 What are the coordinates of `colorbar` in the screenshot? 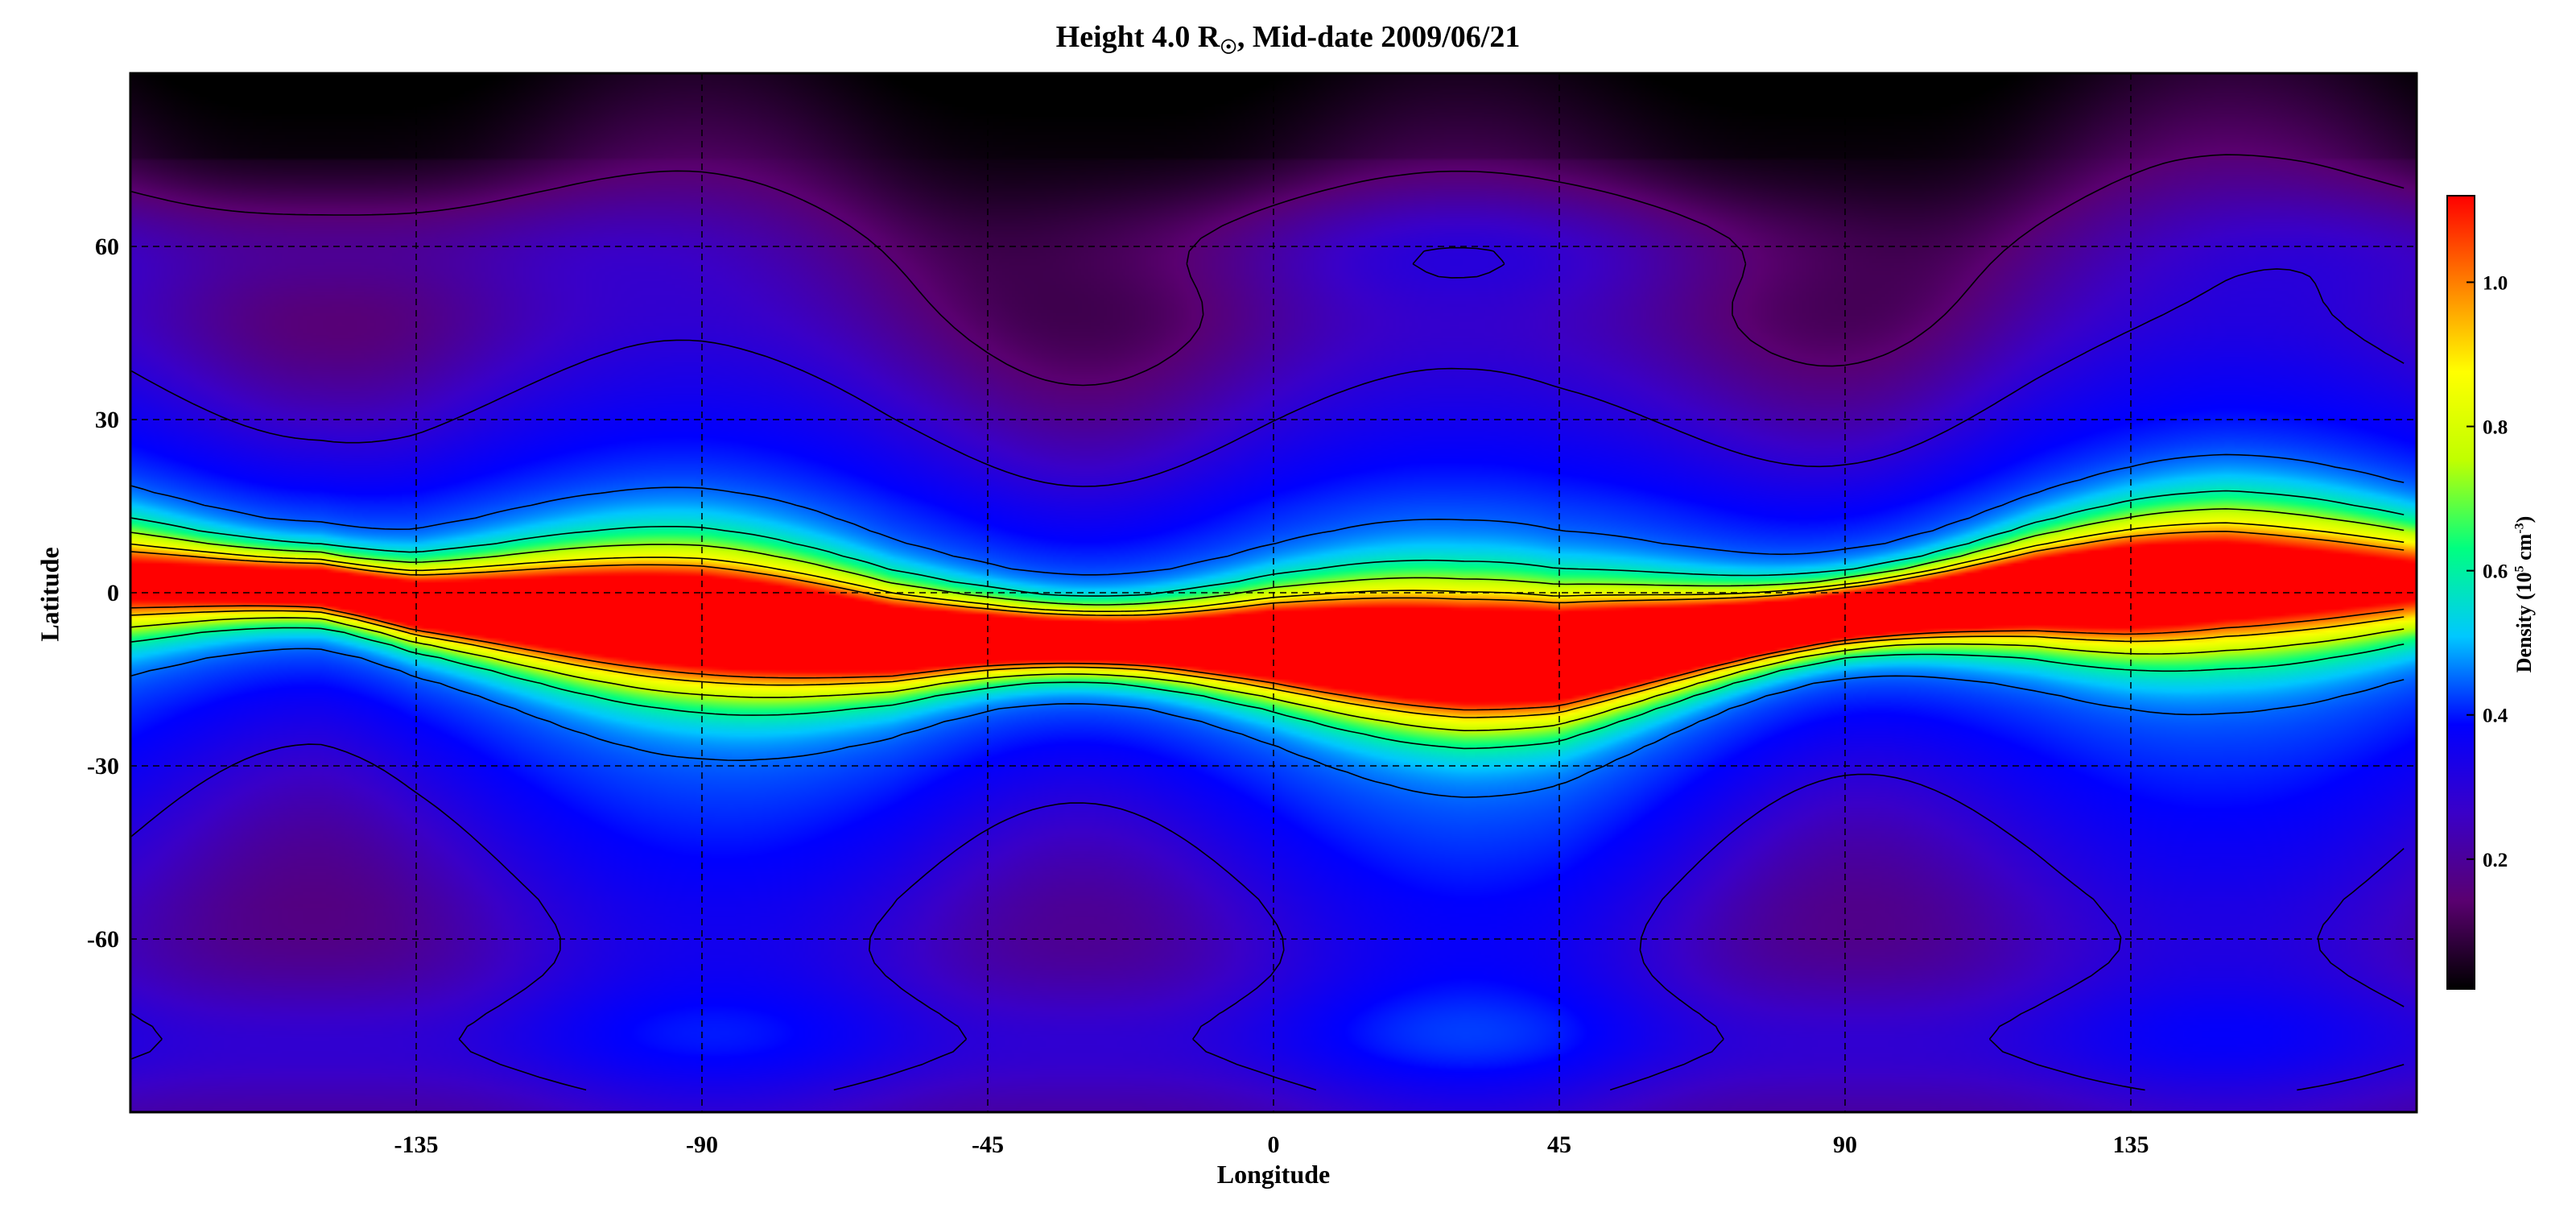 It's located at (2460, 592).